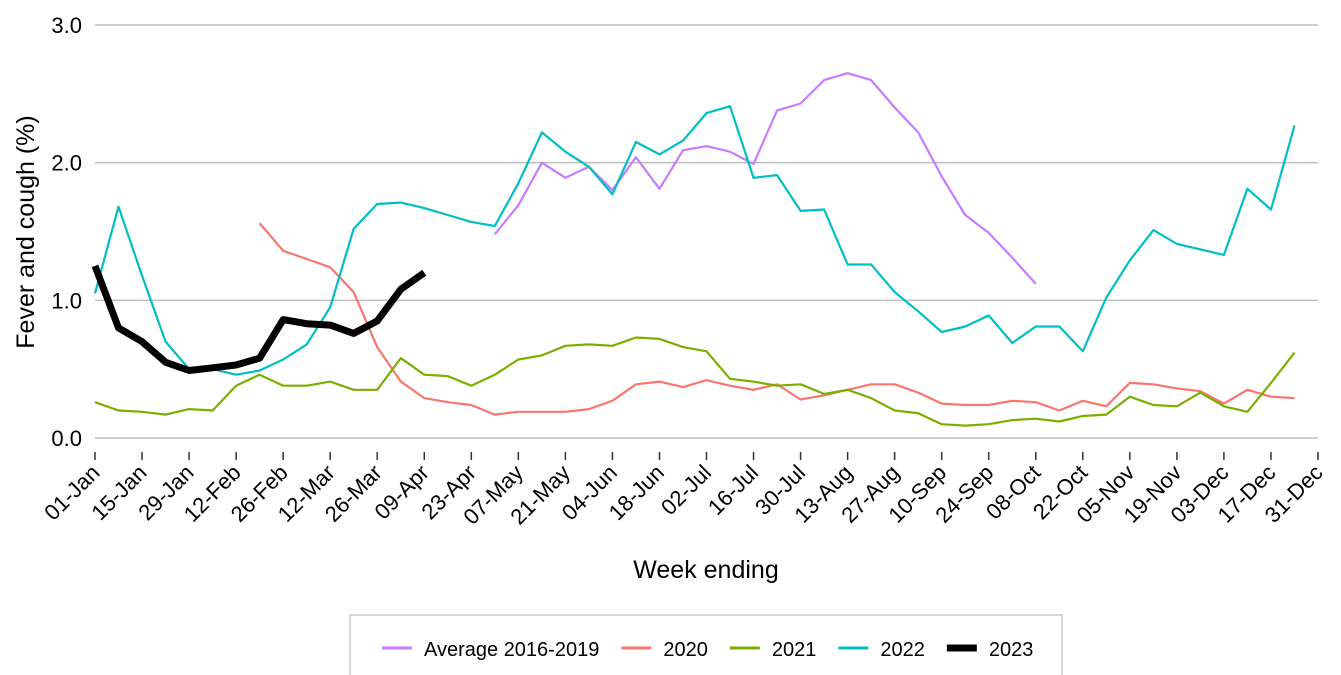 The height and width of the screenshot is (675, 1341). What do you see at coordinates (66, 438) in the screenshot?
I see `y-tick-label: 0.0` at bounding box center [66, 438].